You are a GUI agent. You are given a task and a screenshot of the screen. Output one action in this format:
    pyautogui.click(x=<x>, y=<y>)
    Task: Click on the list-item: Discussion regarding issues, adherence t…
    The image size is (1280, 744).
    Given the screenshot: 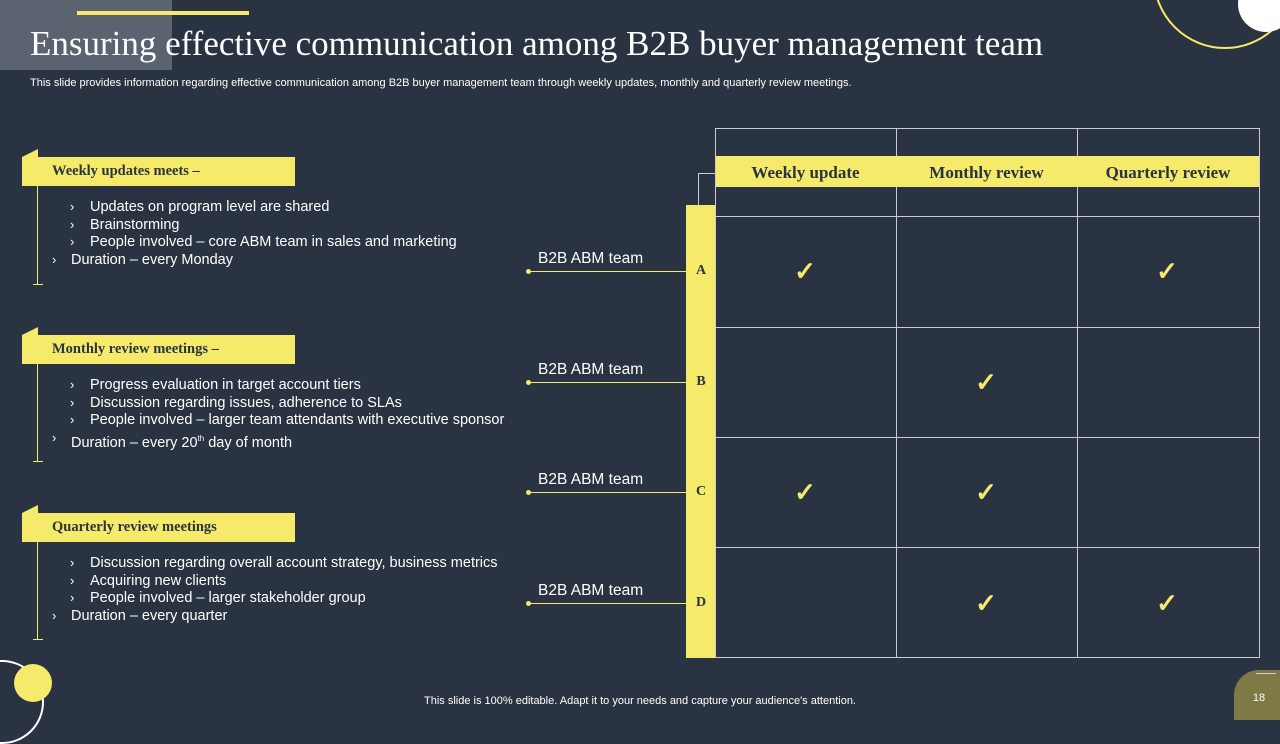 What is the action you would take?
    pyautogui.click(x=278, y=403)
    